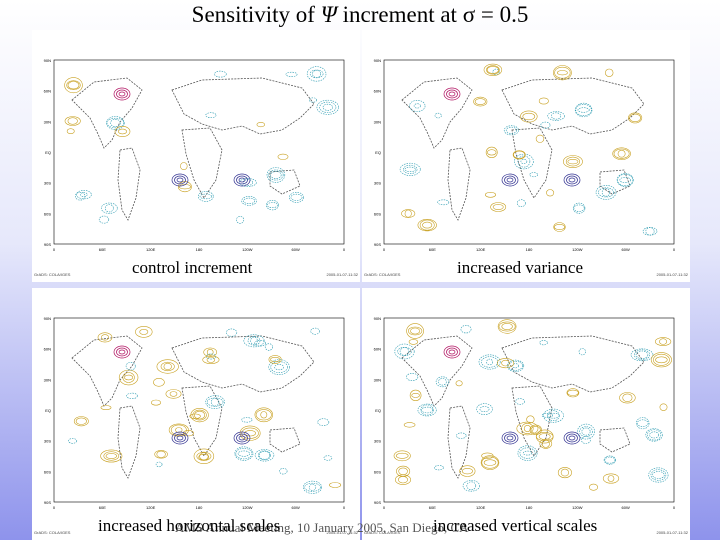  What do you see at coordinates (384, 249) in the screenshot?
I see `longitude-label: 0` at bounding box center [384, 249].